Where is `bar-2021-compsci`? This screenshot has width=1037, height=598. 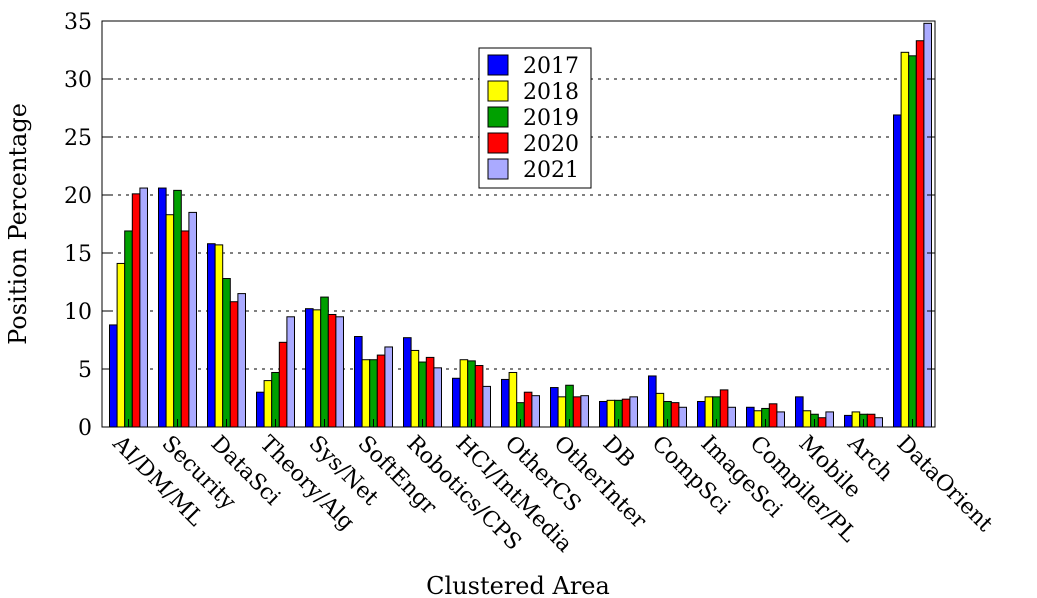
bar-2021-compsci is located at coordinates (683, 417).